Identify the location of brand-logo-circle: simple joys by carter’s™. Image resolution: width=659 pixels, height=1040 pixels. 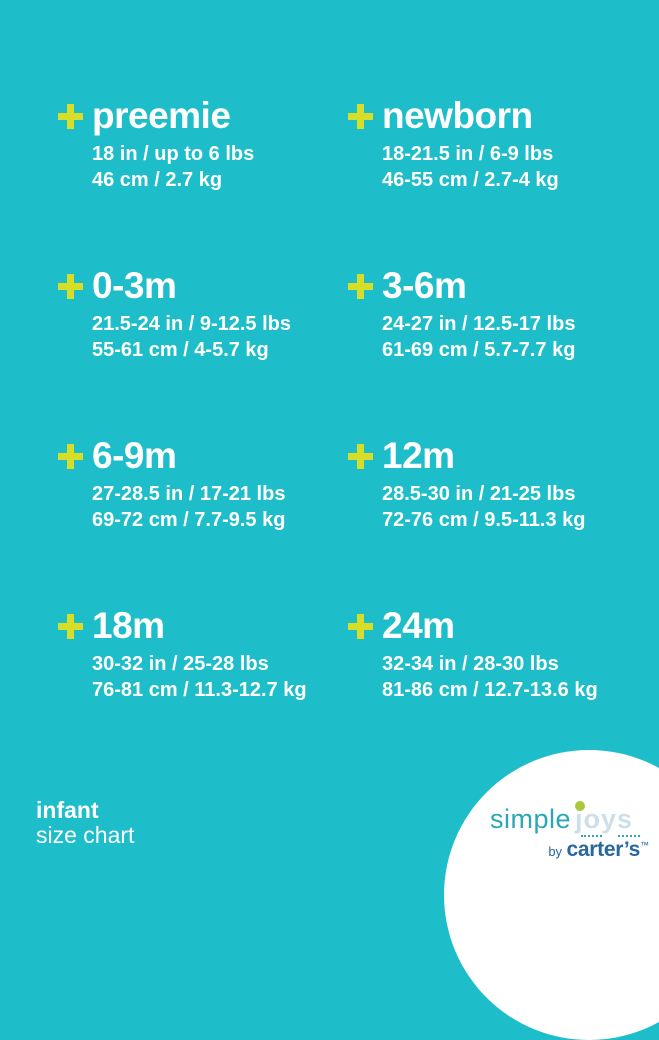
(551, 895).